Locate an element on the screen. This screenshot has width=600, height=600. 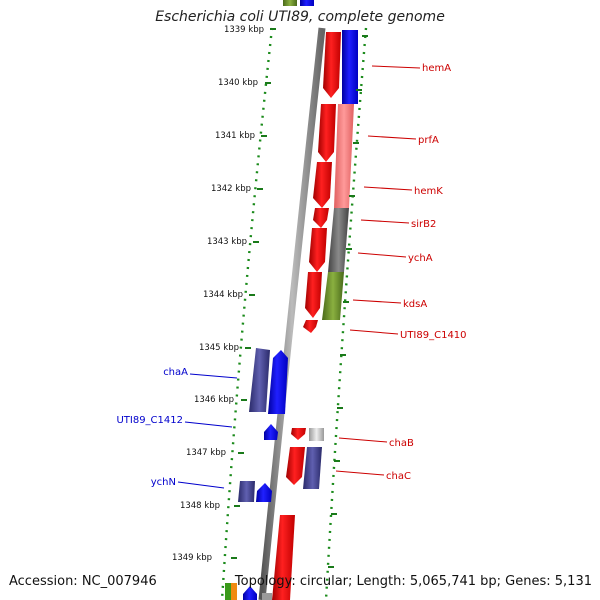
right-label-leaders is located at coordinates (378, 270).